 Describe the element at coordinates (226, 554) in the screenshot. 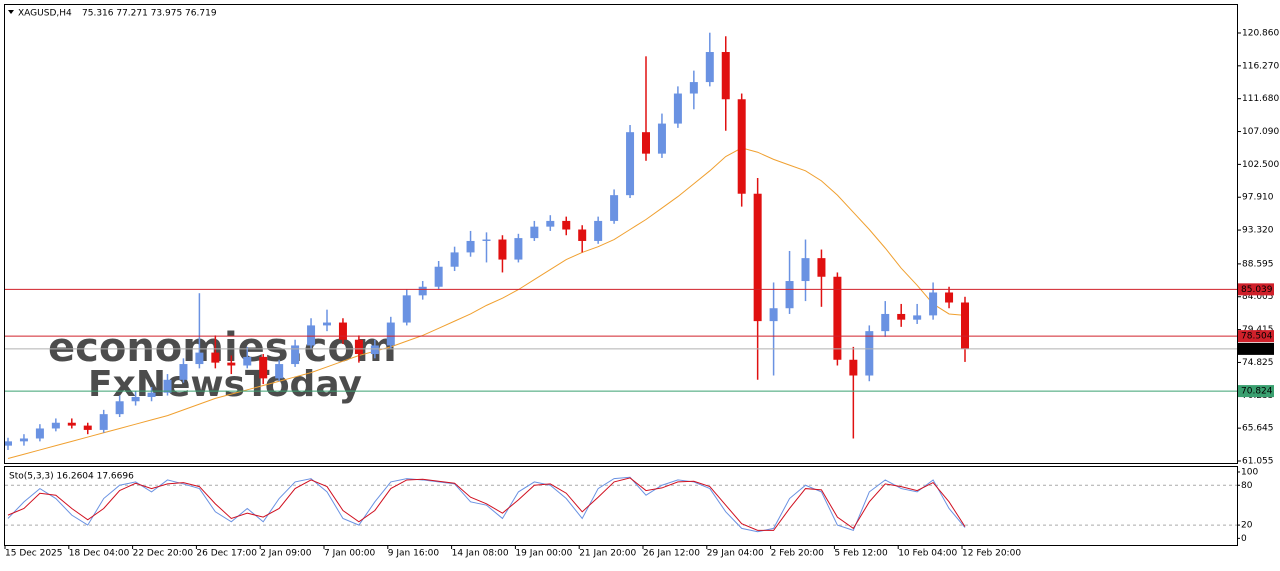

I see `x-tick-label: 26 Dec 17:00` at that location.